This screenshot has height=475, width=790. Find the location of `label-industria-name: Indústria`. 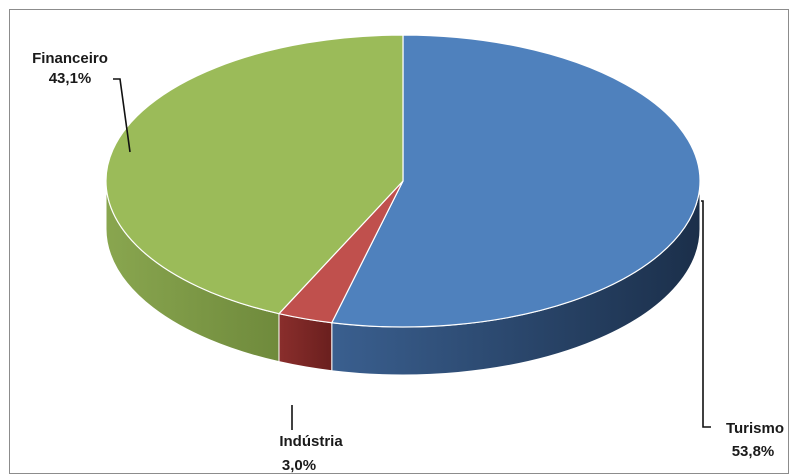

label-industria-name: Indústria is located at coordinates (311, 441).